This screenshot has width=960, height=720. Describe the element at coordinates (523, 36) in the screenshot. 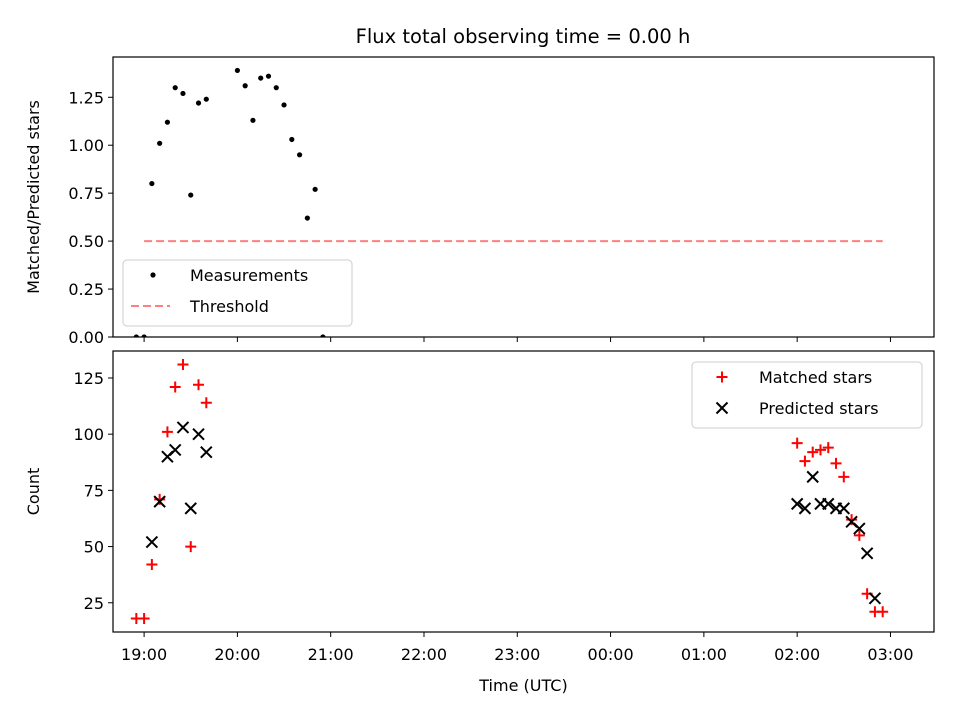

I see `chart-title: Flux total observing time = 0.00 h` at that location.